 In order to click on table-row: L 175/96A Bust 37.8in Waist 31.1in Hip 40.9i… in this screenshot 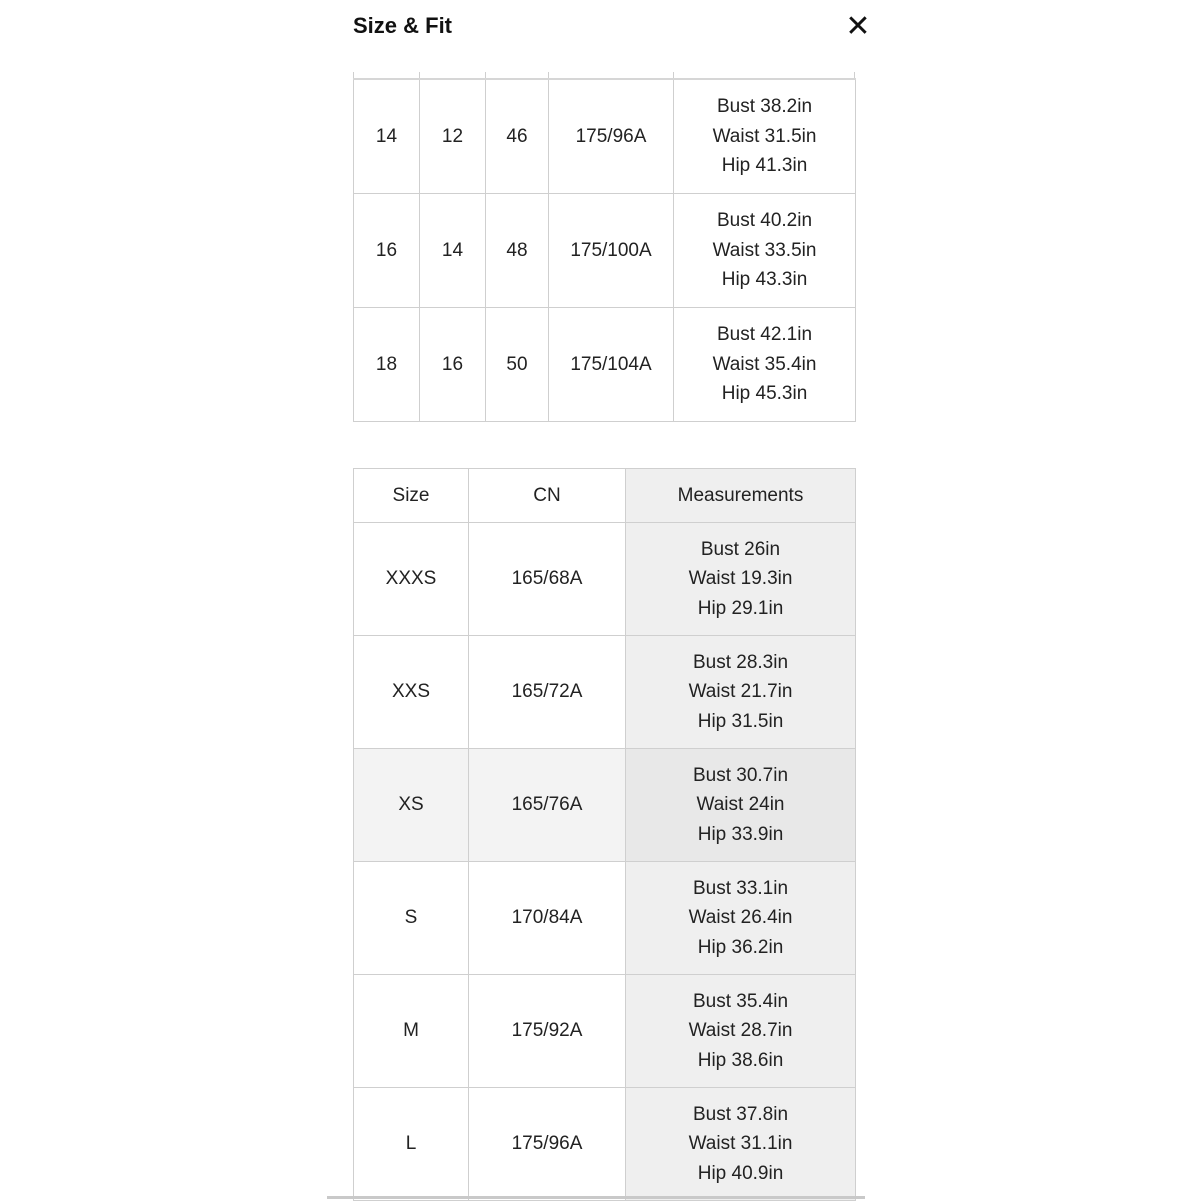, I will do `click(604, 1144)`.